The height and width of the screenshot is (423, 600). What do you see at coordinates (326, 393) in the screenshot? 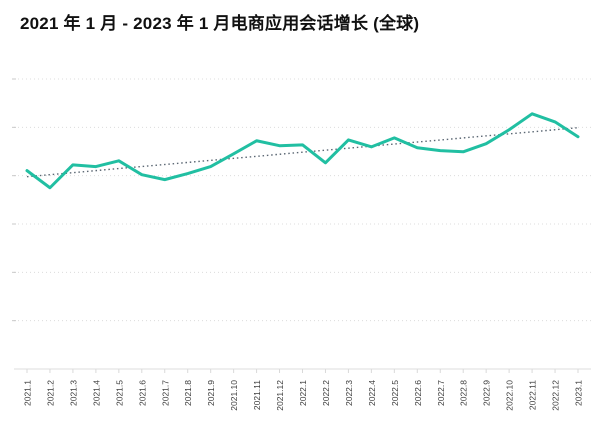
I see `x-axis-label: 2022.2` at bounding box center [326, 393].